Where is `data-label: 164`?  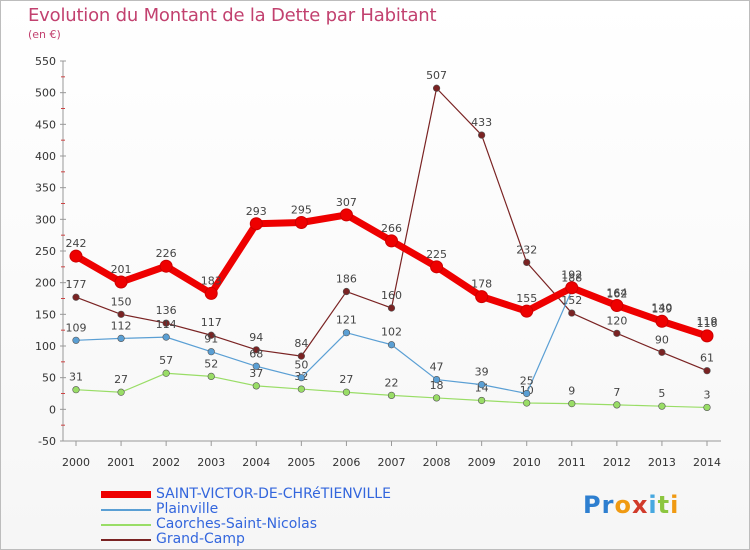 data-label: 164 is located at coordinates (616, 292).